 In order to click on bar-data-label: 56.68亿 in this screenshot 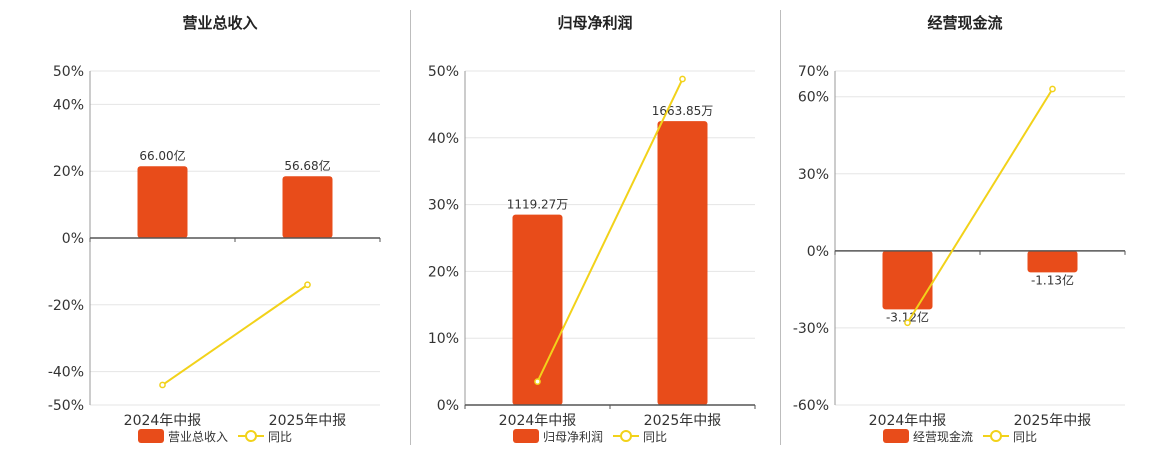, I will do `click(307, 165)`.